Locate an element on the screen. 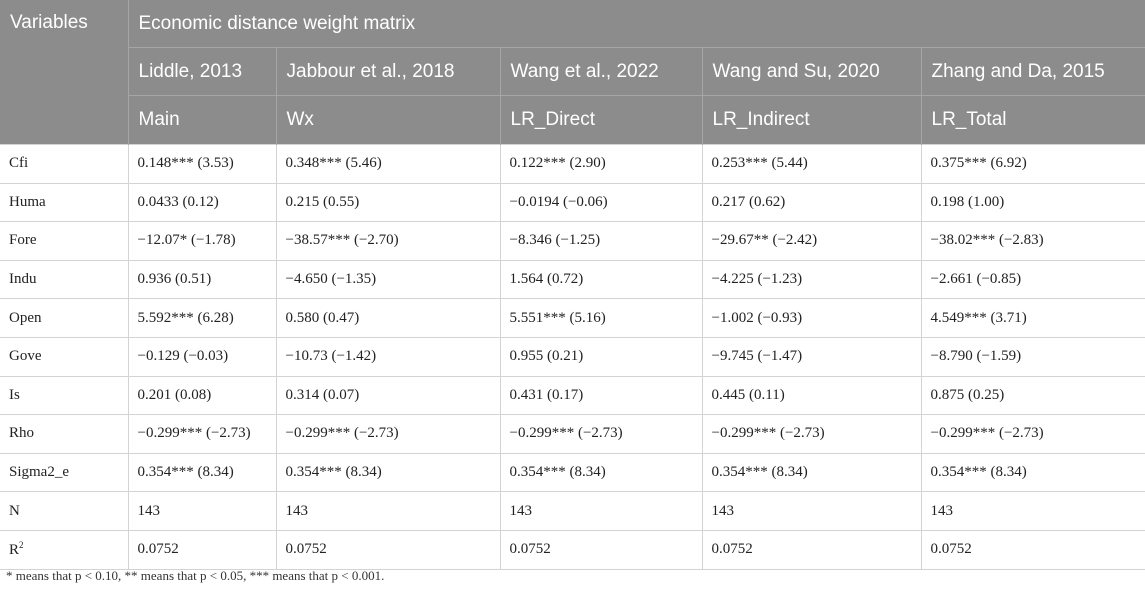 The height and width of the screenshot is (591, 1145). table-cell: −8.346 (−1.25) is located at coordinates (601, 241).